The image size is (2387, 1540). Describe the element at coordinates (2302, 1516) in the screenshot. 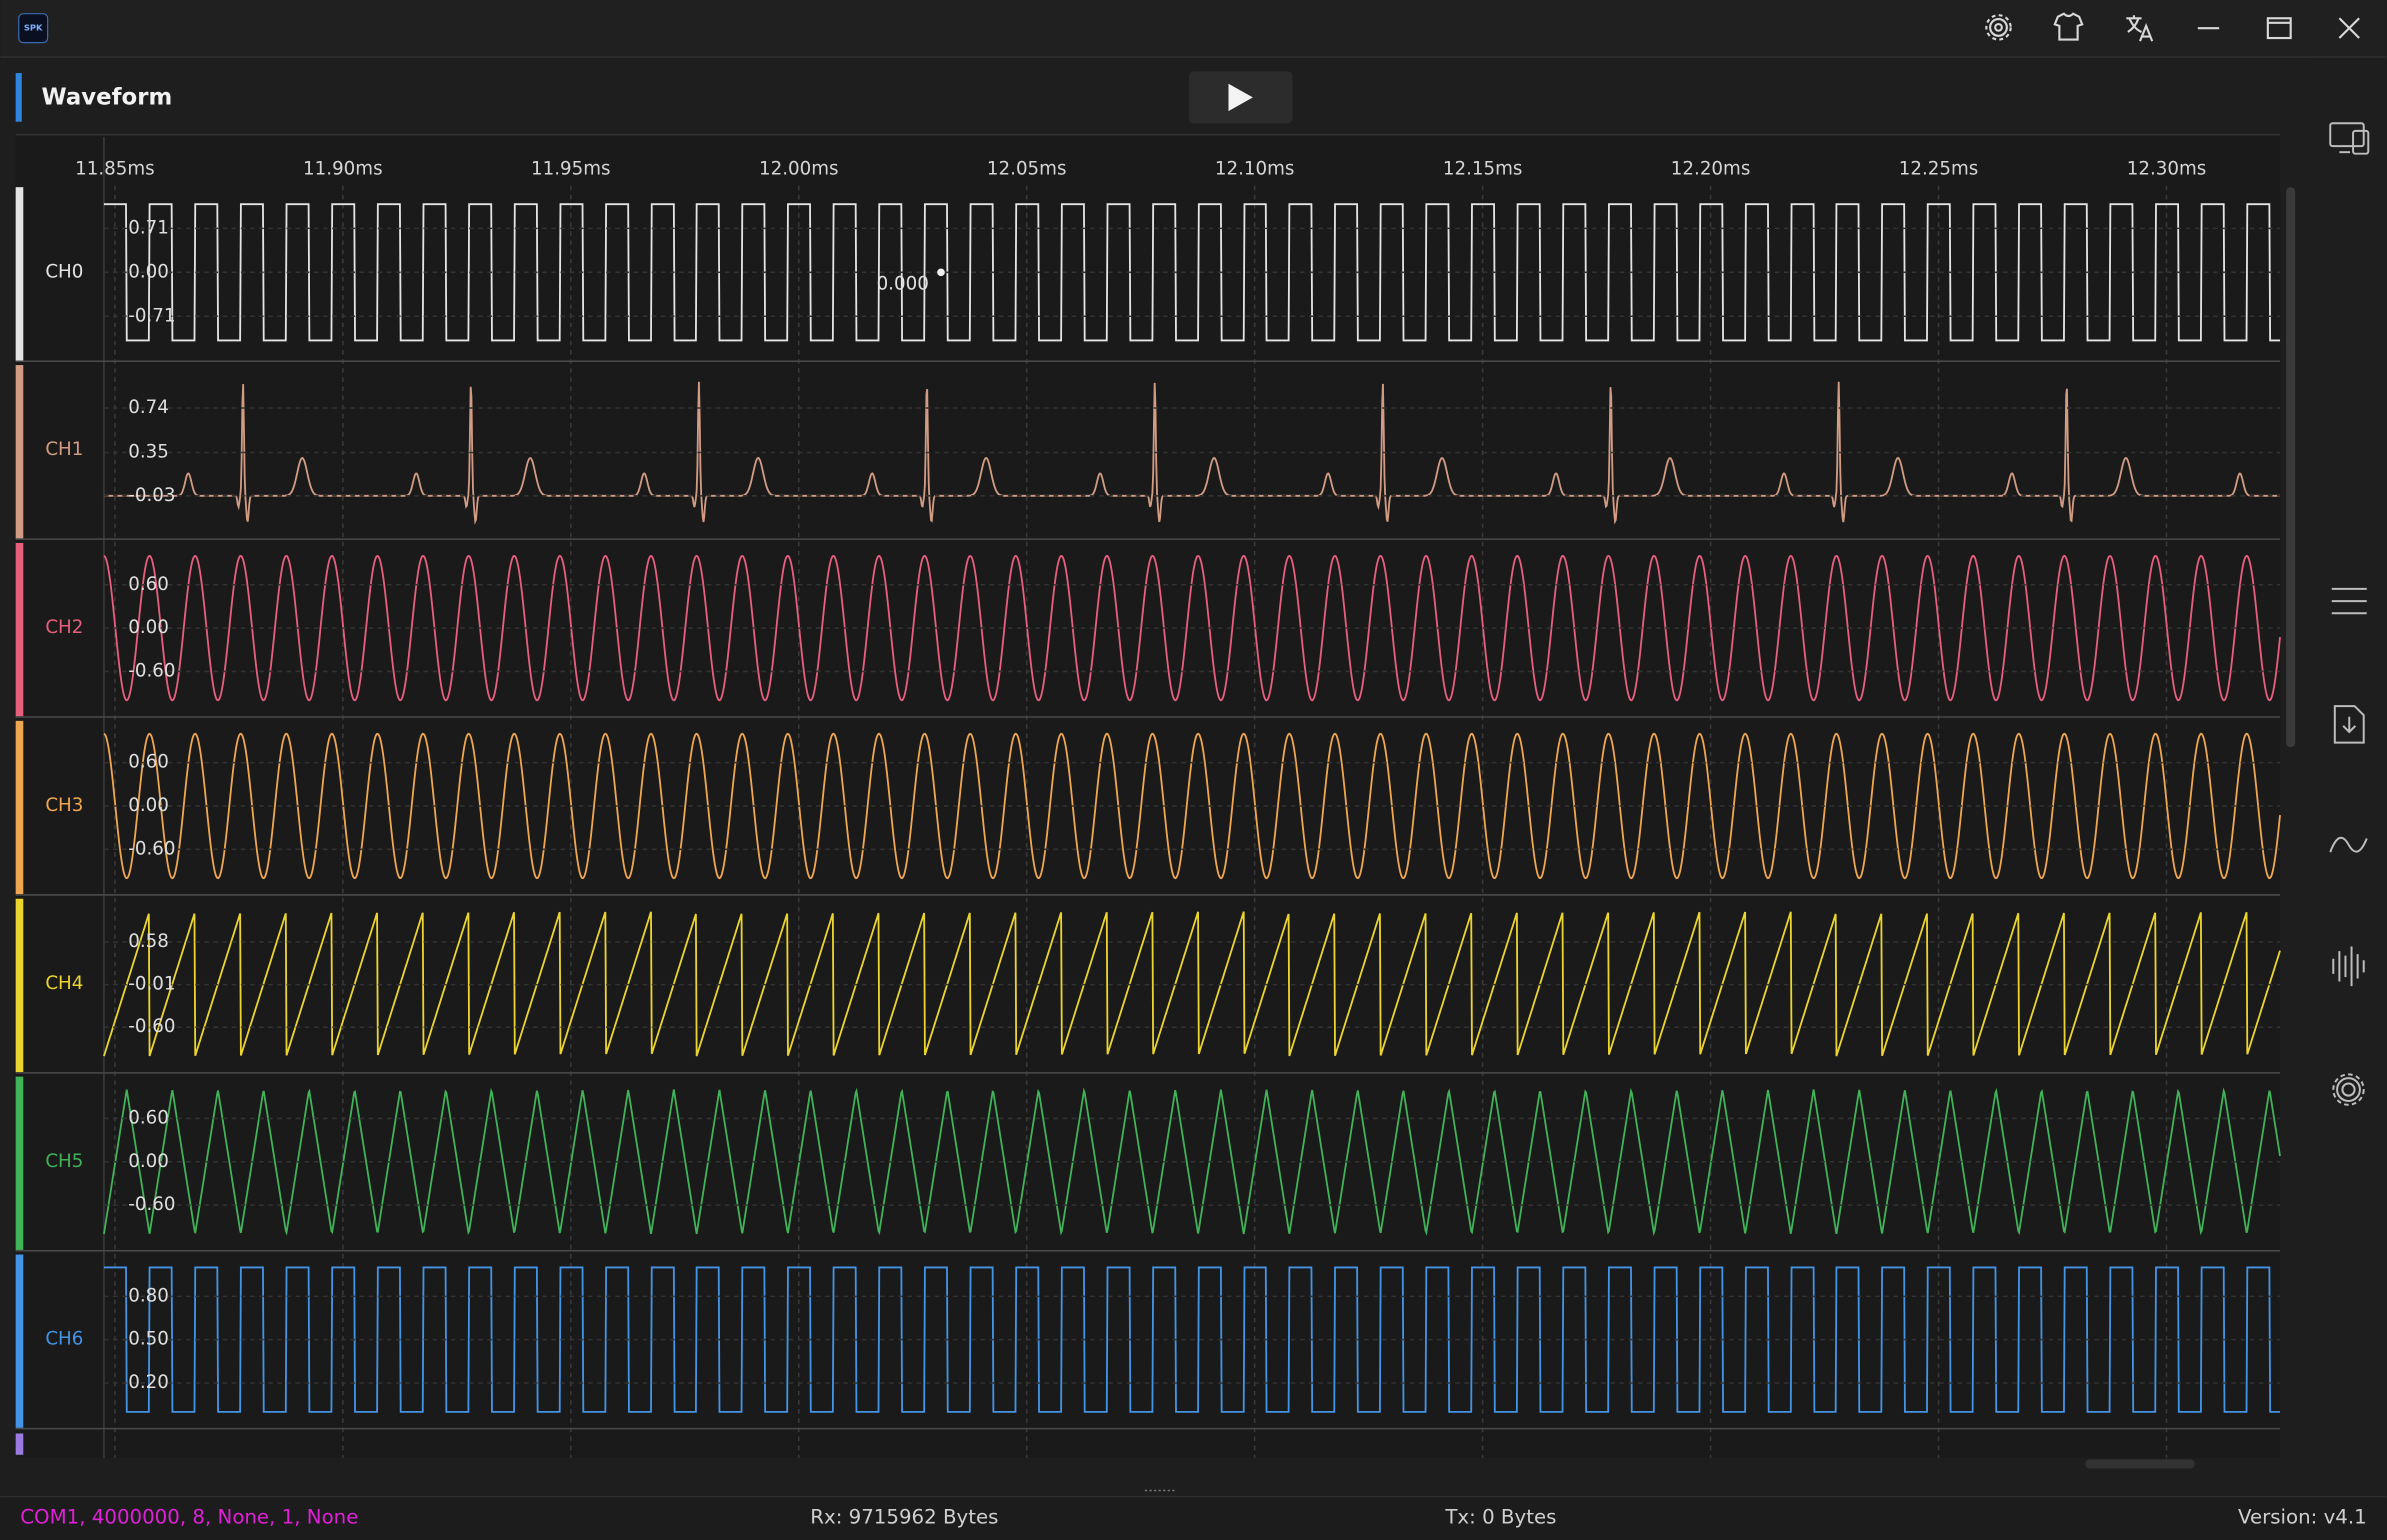

I see `version-status: Version: v4.1` at that location.